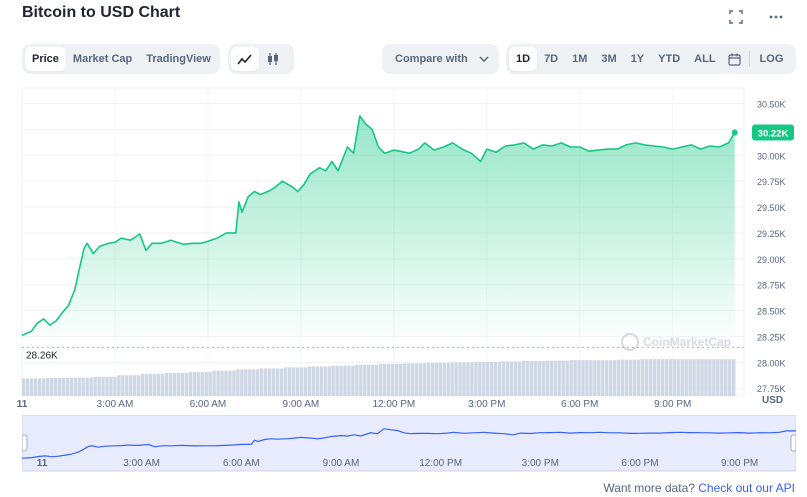  Describe the element at coordinates (746, 488) in the screenshot. I see `api-link: Check out our API` at that location.